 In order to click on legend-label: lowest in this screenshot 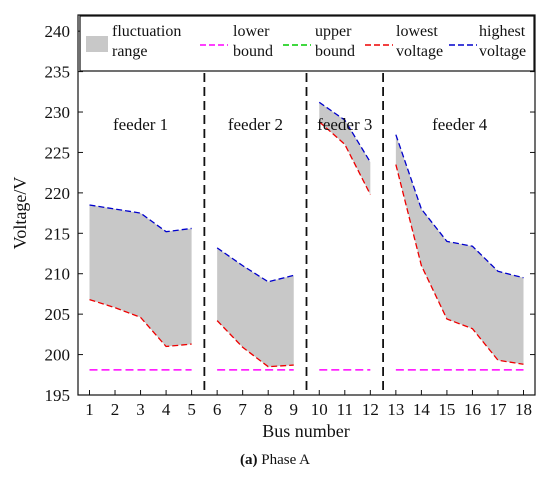, I will do `click(417, 31)`.